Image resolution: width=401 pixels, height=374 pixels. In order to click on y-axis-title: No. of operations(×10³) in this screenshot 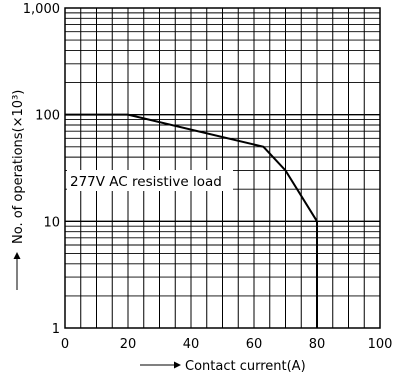, I will do `click(18, 190)`.